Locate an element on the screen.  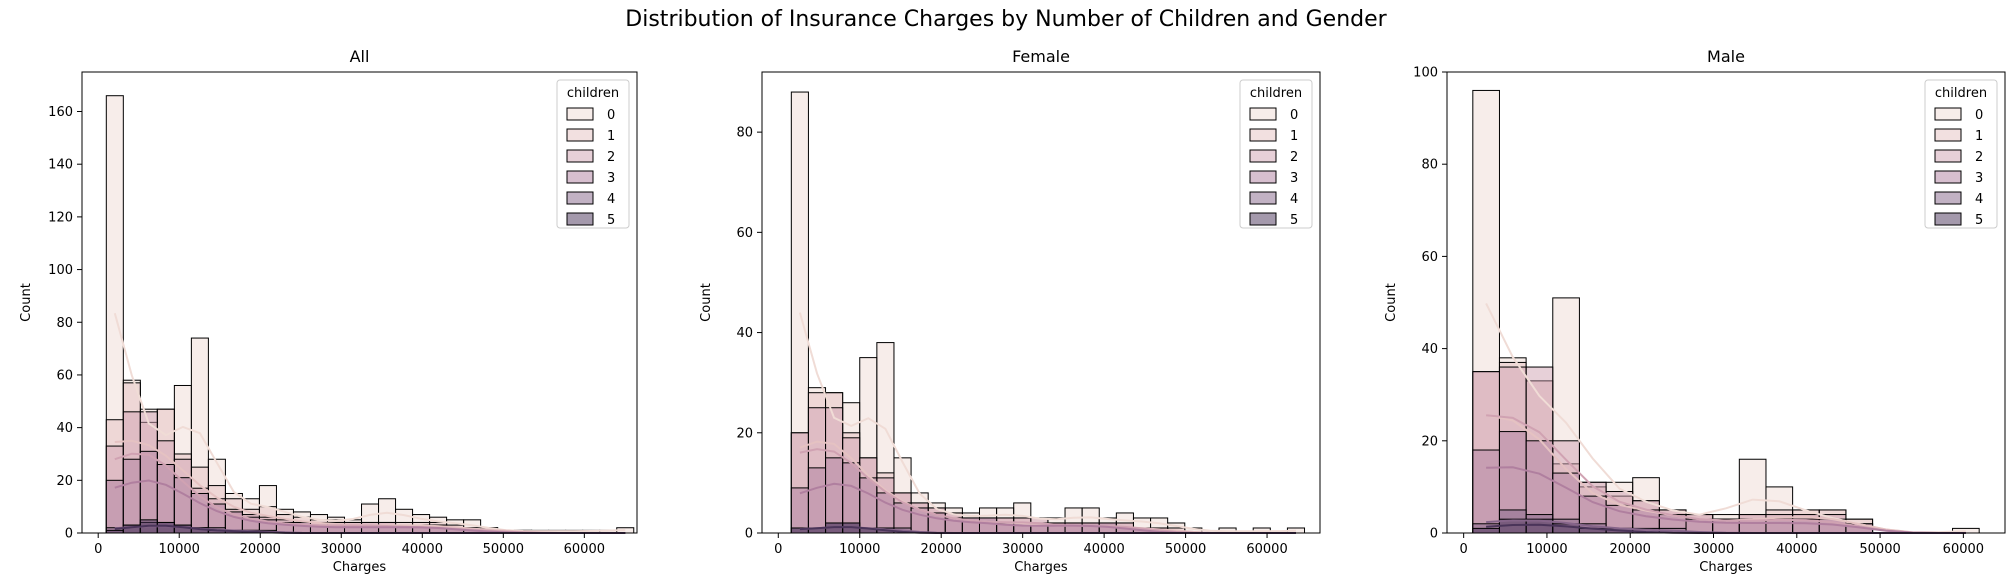
y-tick-label: 120 is located at coordinates (60, 217).